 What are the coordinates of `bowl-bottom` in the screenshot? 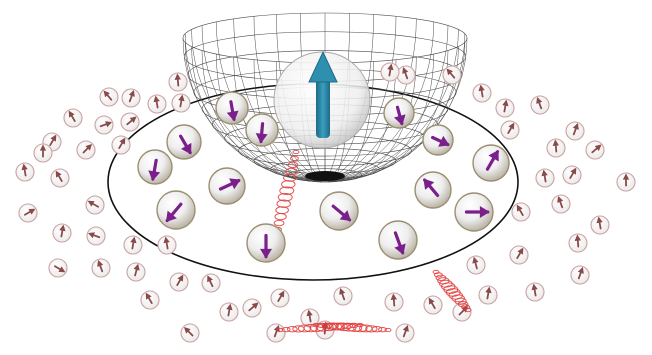 It's located at (325, 176).